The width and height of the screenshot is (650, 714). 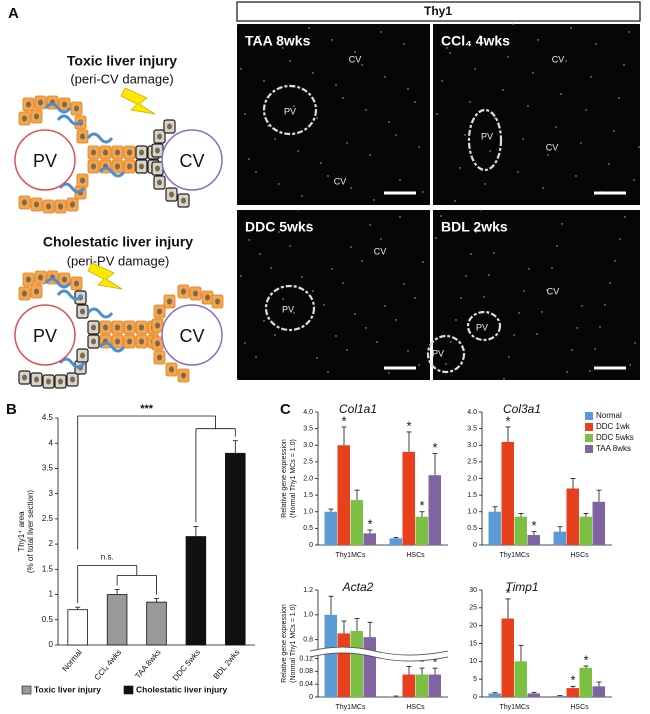 I want to click on micrograph-label: TAA 8wks, so click(x=278, y=41).